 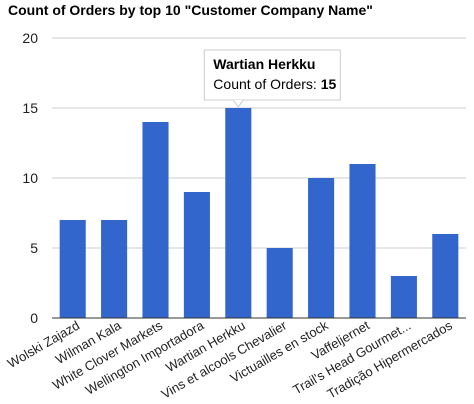 I want to click on tooltip: Wartian Herkku Count of Orders: 15, so click(x=272, y=78).